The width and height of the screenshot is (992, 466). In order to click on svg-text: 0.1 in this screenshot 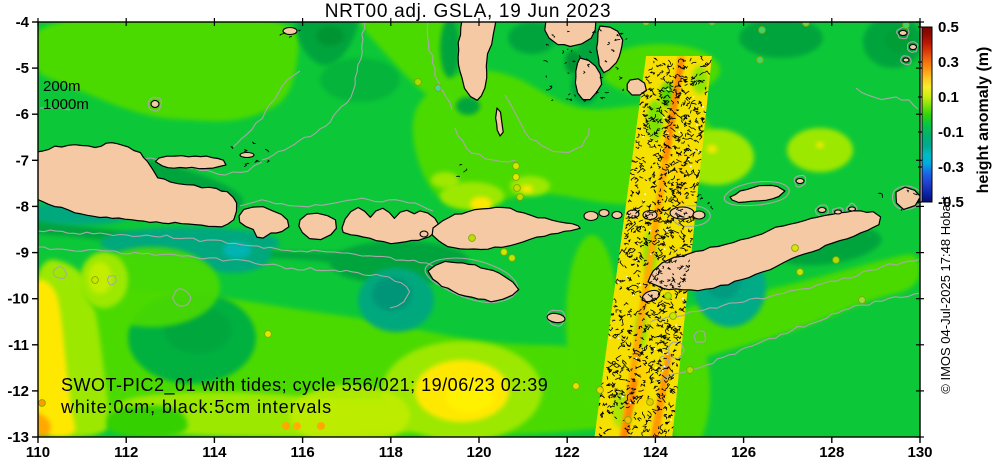, I will do `click(948, 97)`.